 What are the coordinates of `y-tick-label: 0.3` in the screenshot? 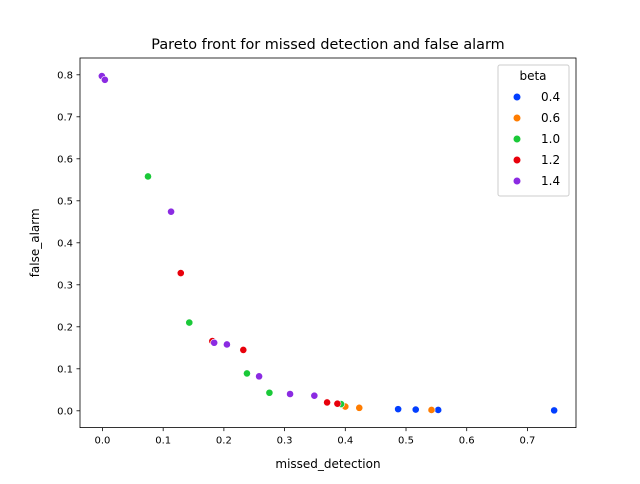 It's located at (65, 285).